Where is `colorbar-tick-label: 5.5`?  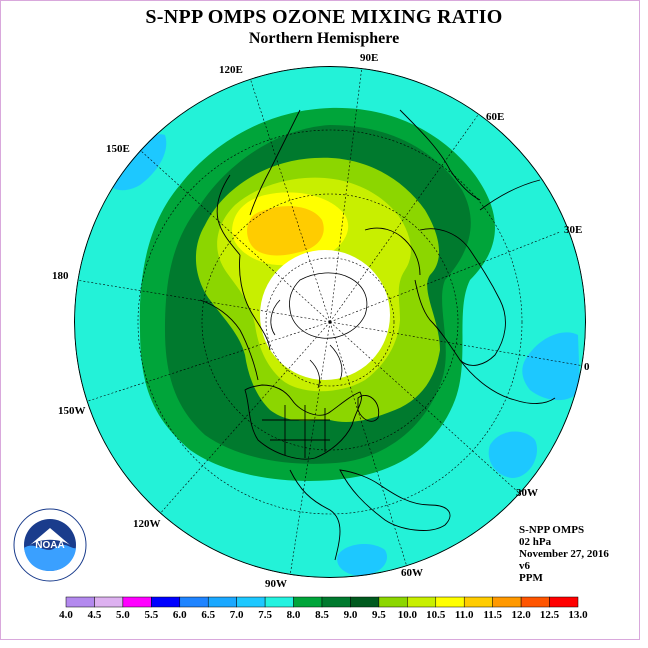 colorbar-tick-label: 5.5 is located at coordinates (151, 615).